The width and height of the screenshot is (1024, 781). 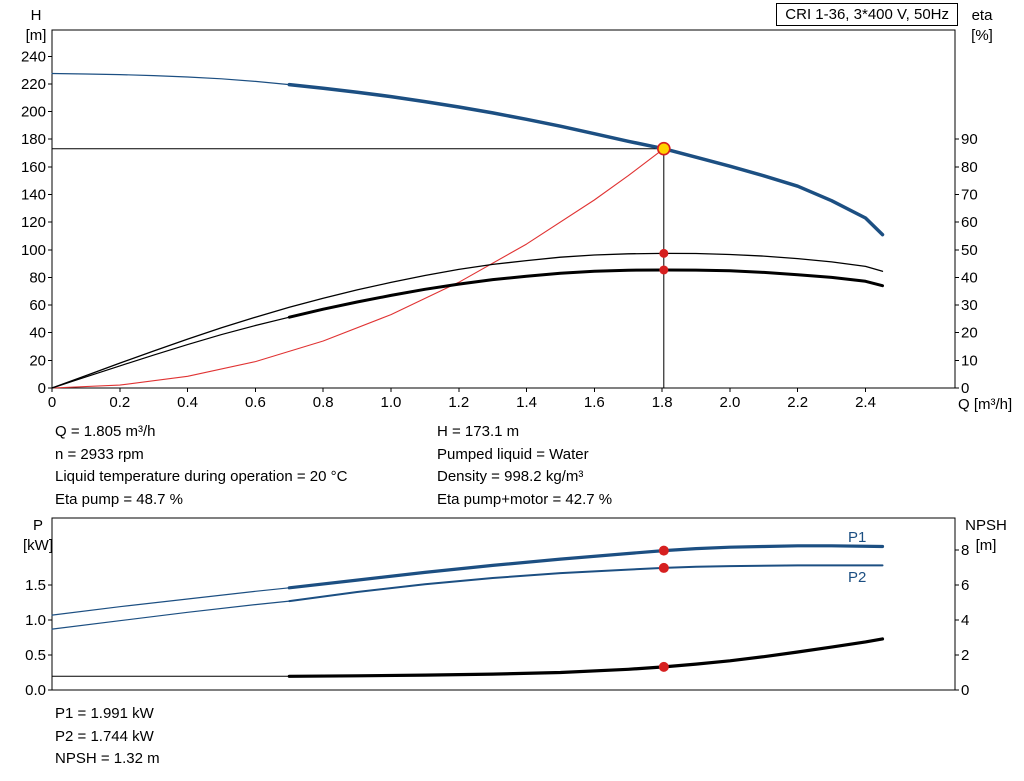 I want to click on left-tick-label: 160, so click(x=33, y=167).